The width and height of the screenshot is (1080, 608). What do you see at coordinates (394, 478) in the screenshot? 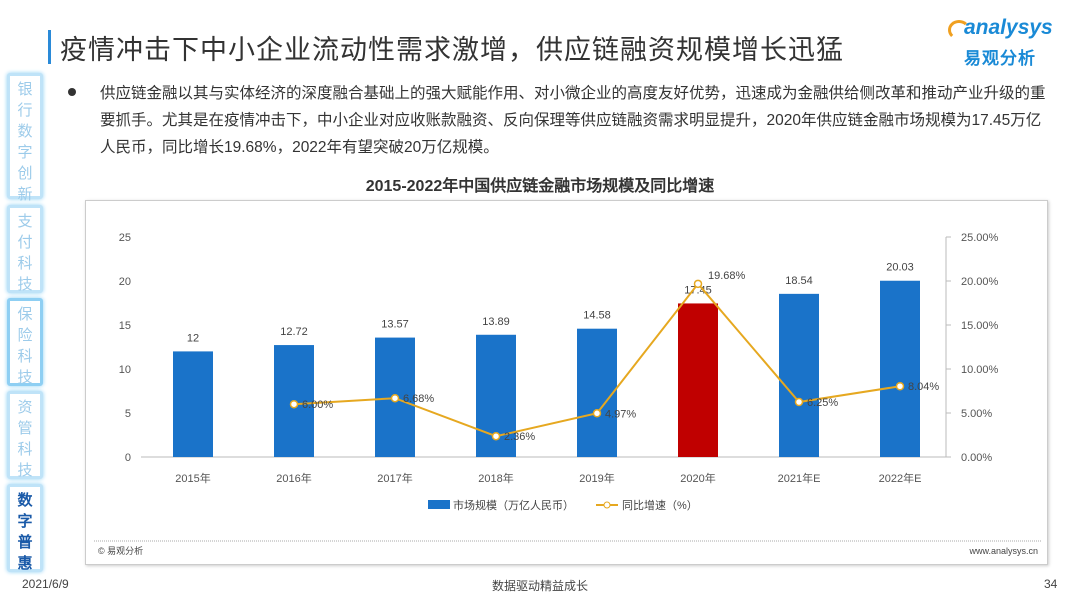
I see `x-tick-label: 2017年` at bounding box center [394, 478].